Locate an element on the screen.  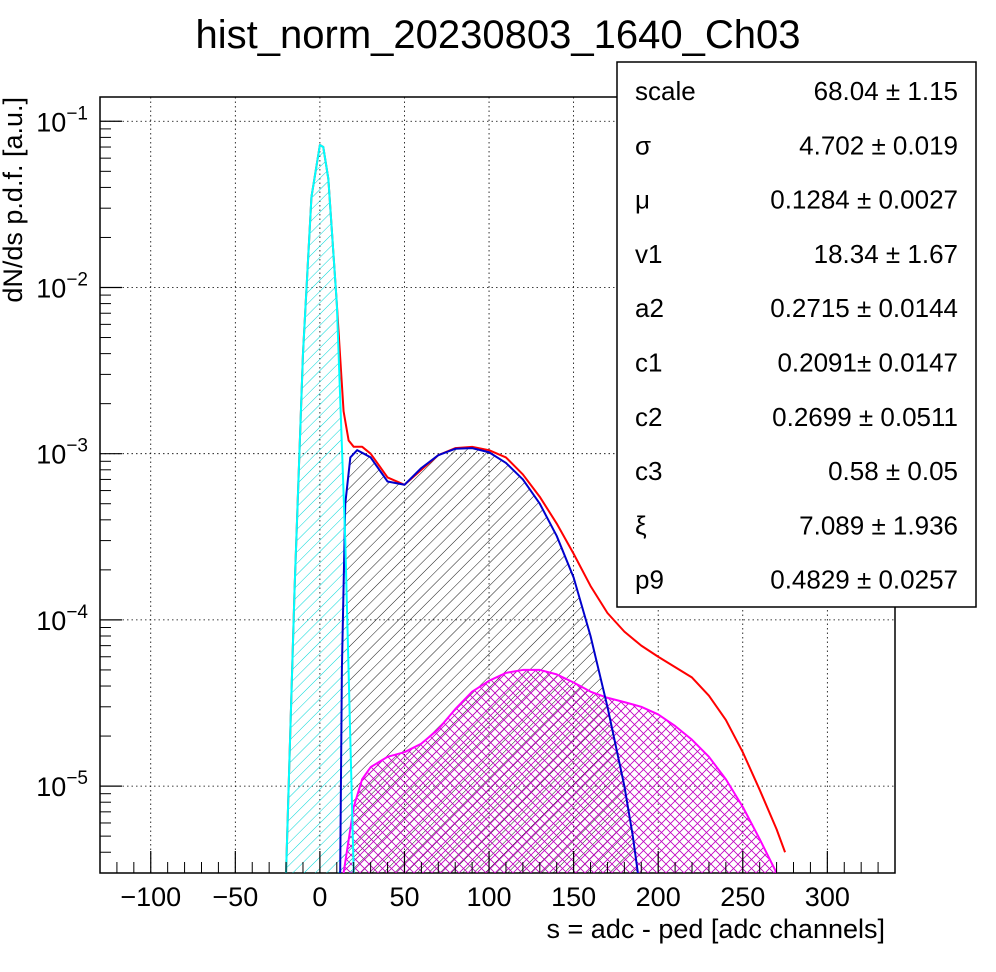
x-tick-label: −50 is located at coordinates (235, 897).